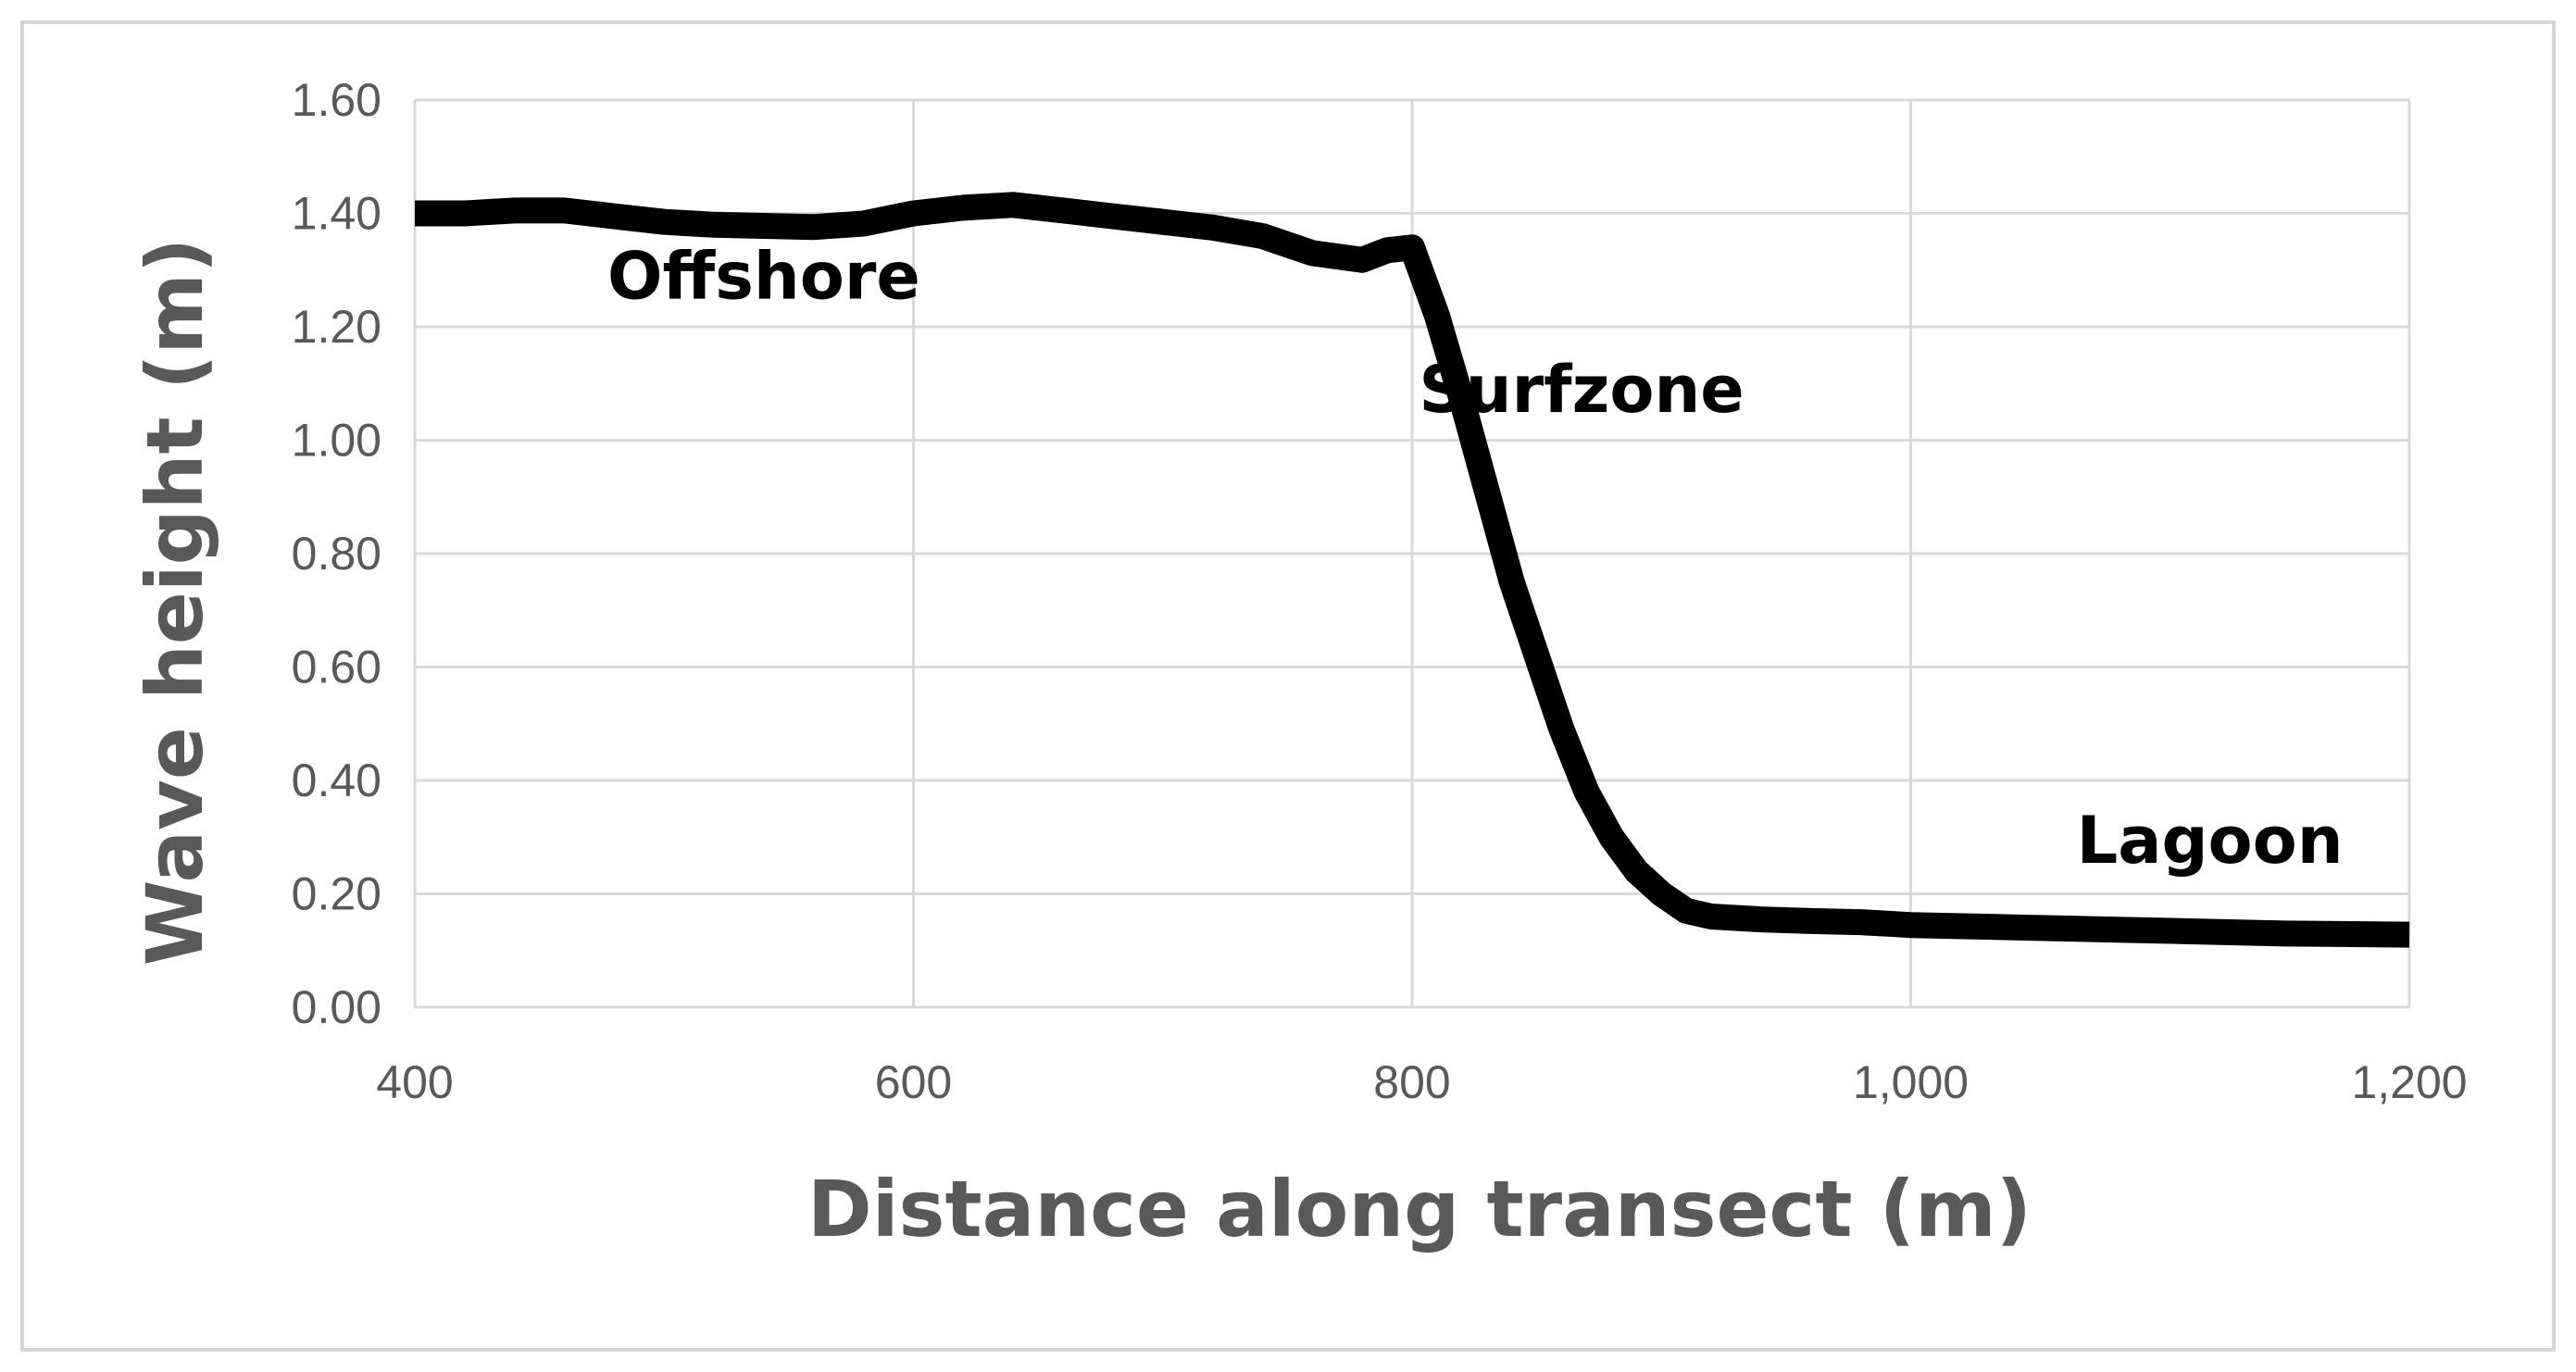  What do you see at coordinates (336, 441) in the screenshot?
I see `y-tick-label: 1.00` at bounding box center [336, 441].